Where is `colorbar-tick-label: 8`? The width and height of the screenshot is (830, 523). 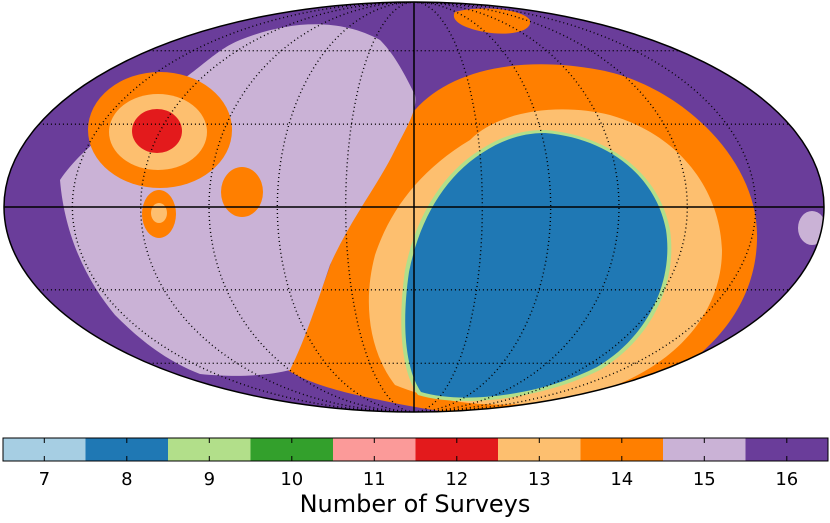
colorbar-tick-label: 8 is located at coordinates (126, 479).